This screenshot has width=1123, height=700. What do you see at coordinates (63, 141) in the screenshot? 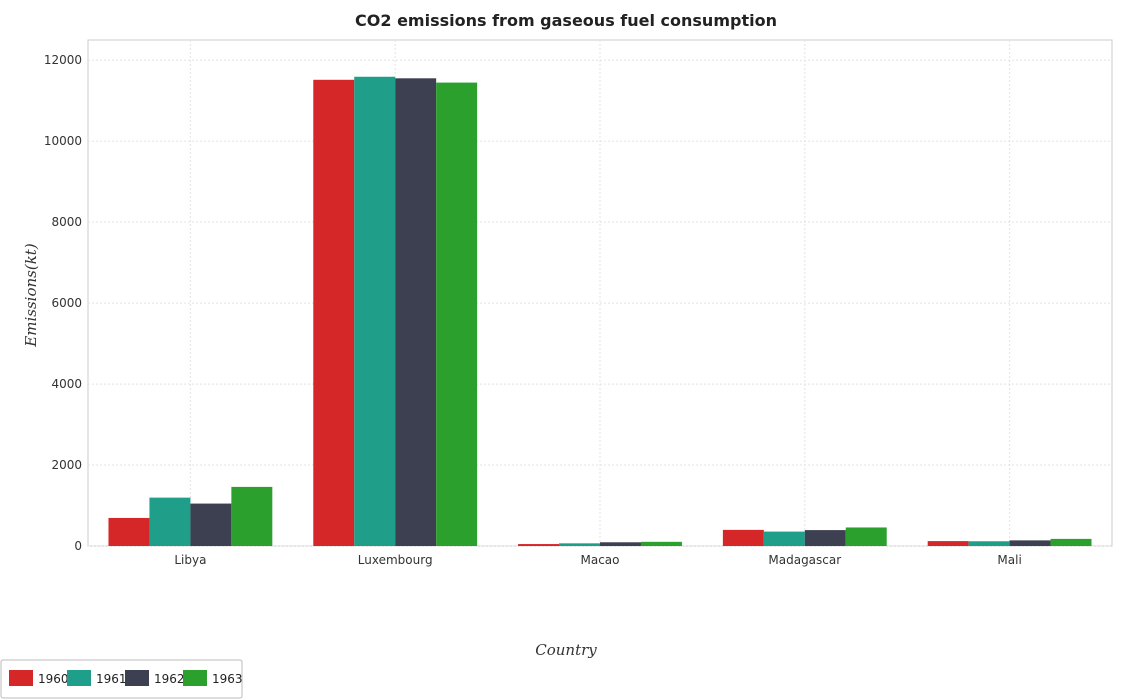
I see `y-tick-label: 10000` at bounding box center [63, 141].